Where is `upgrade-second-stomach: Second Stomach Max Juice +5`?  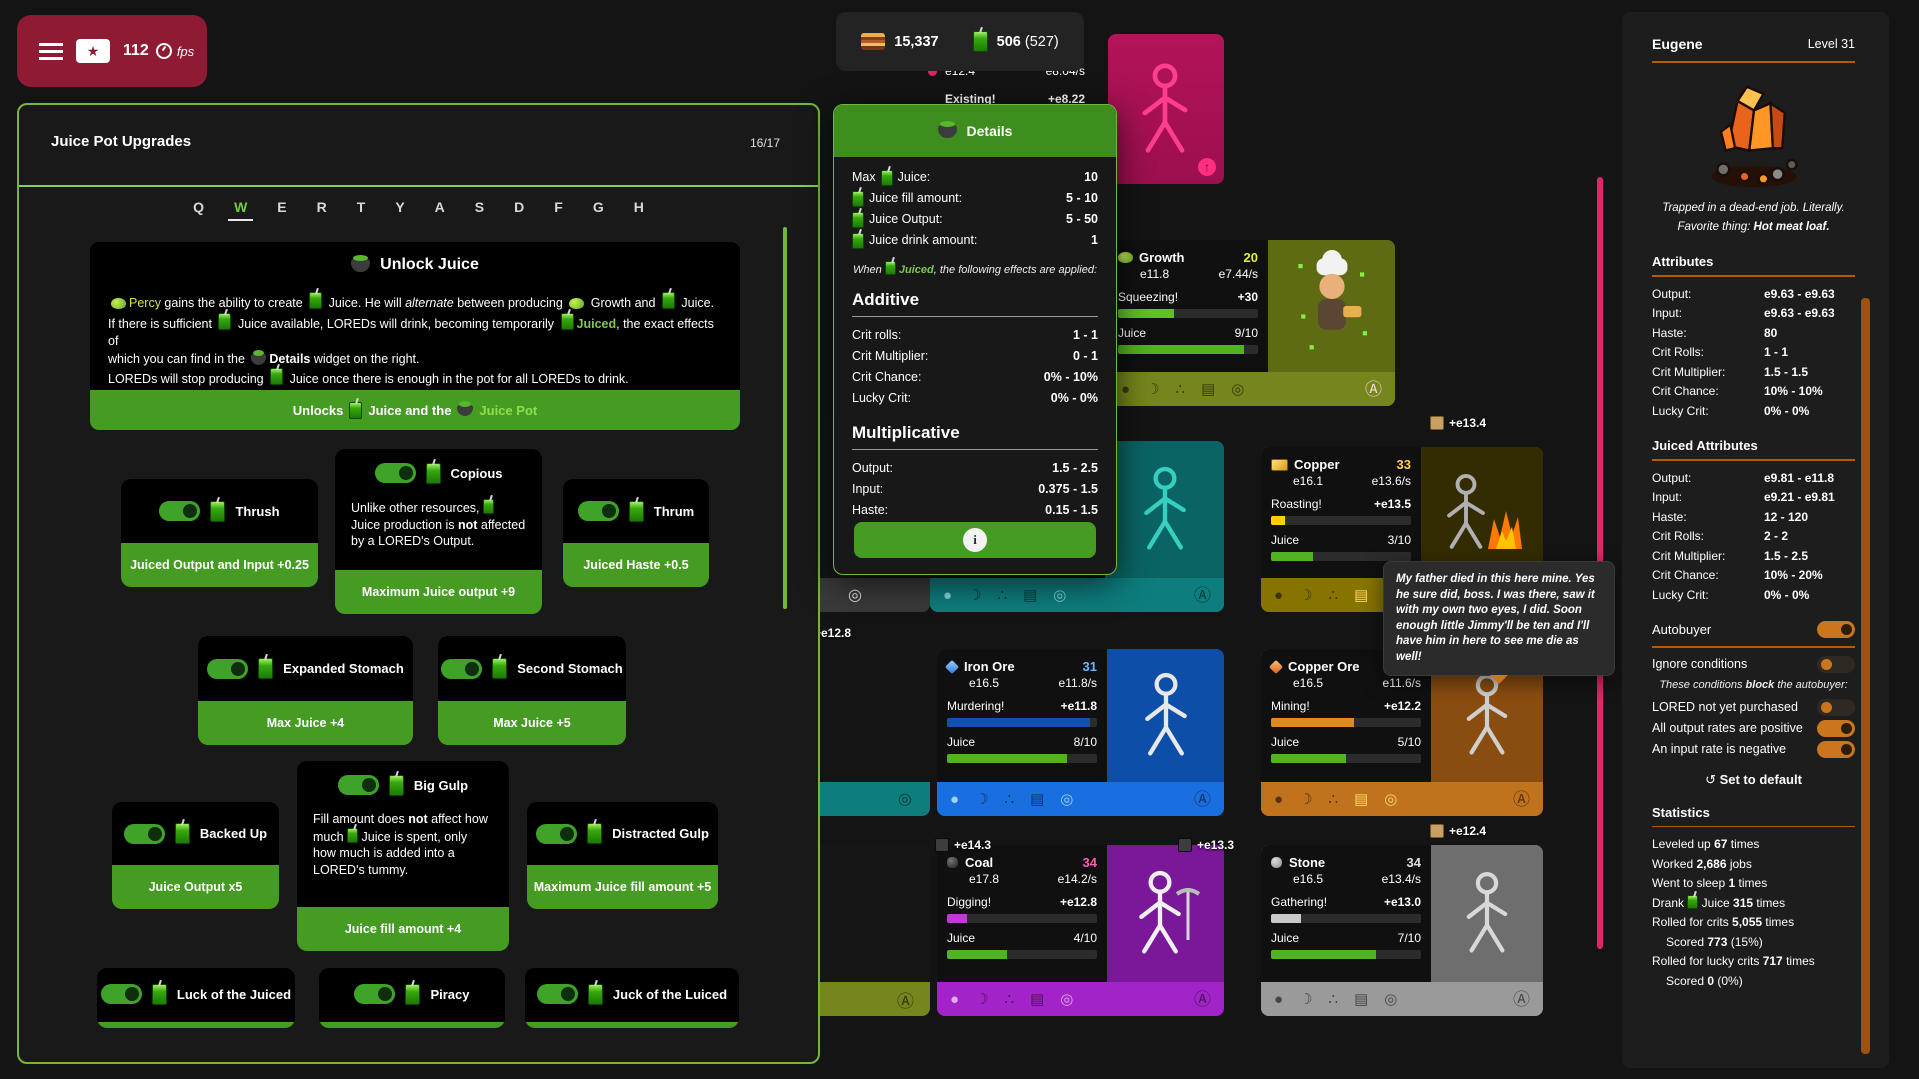 upgrade-second-stomach: Second Stomach Max Juice +5 is located at coordinates (532, 690).